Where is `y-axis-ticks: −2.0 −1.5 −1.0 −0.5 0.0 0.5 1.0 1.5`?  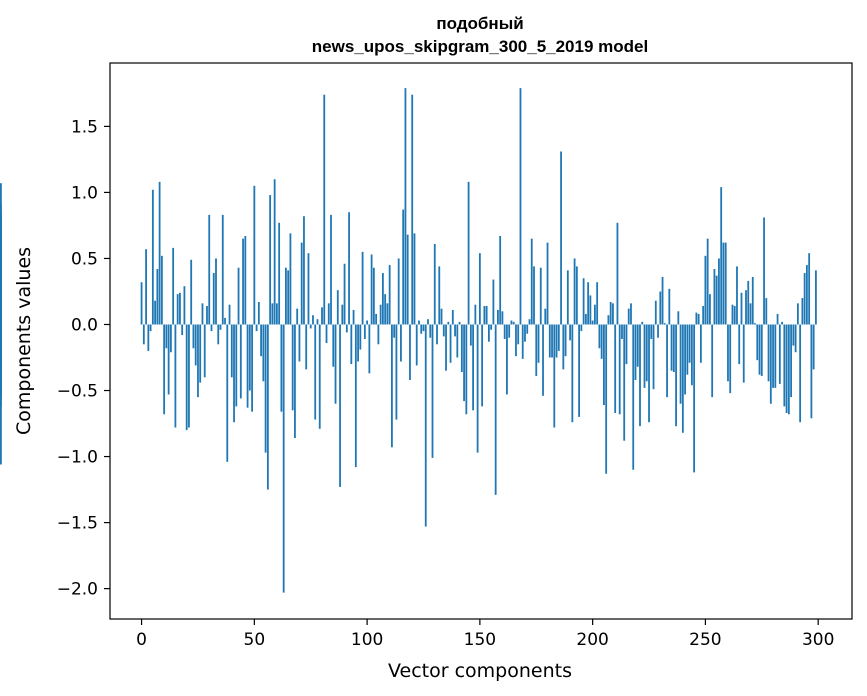 y-axis-ticks: −2.0 −1.5 −1.0 −0.5 0.0 0.5 1.0 1.5 is located at coordinates (83, 358).